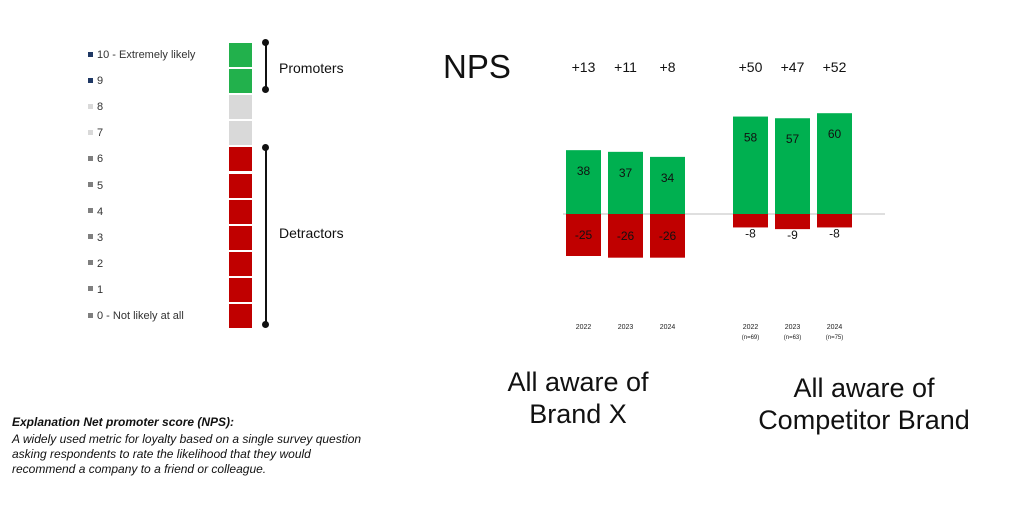  What do you see at coordinates (578, 398) in the screenshot?
I see `caption-brand-x: All aware of Brand X` at bounding box center [578, 398].